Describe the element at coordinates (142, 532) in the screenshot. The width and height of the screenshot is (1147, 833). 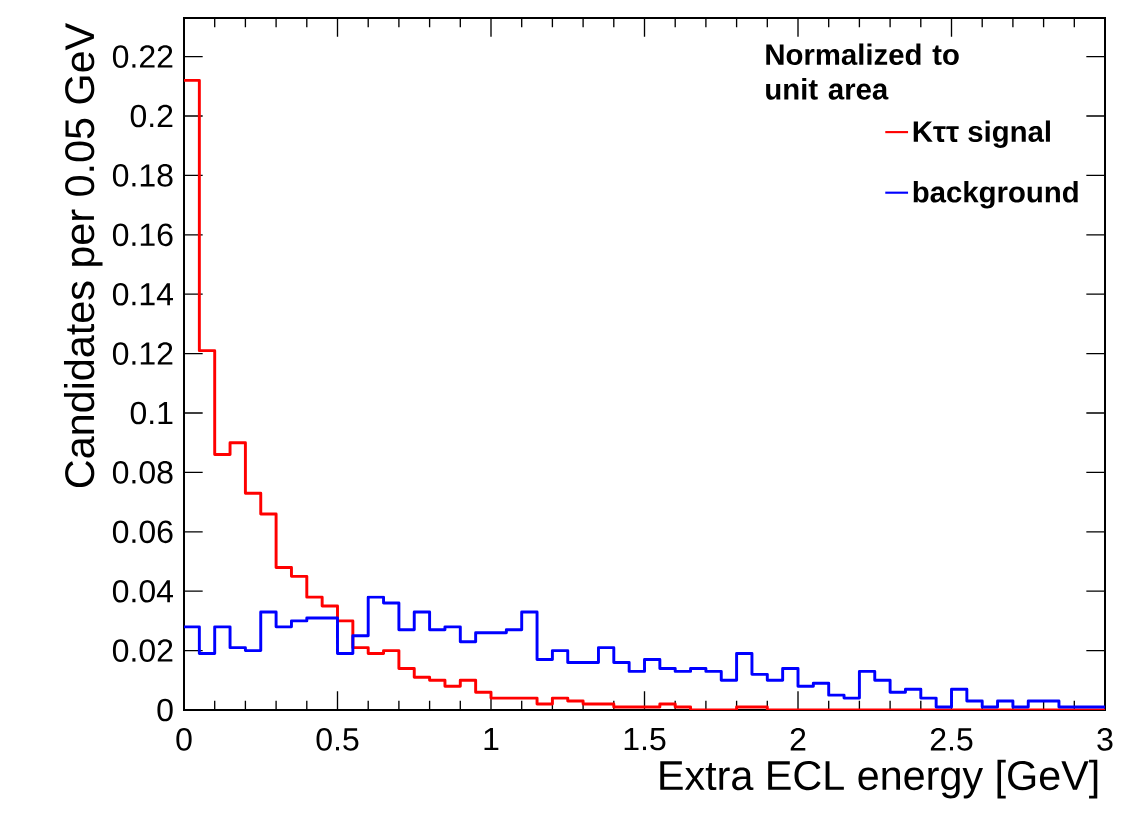
I see `y-tick-label: 0.06` at that location.